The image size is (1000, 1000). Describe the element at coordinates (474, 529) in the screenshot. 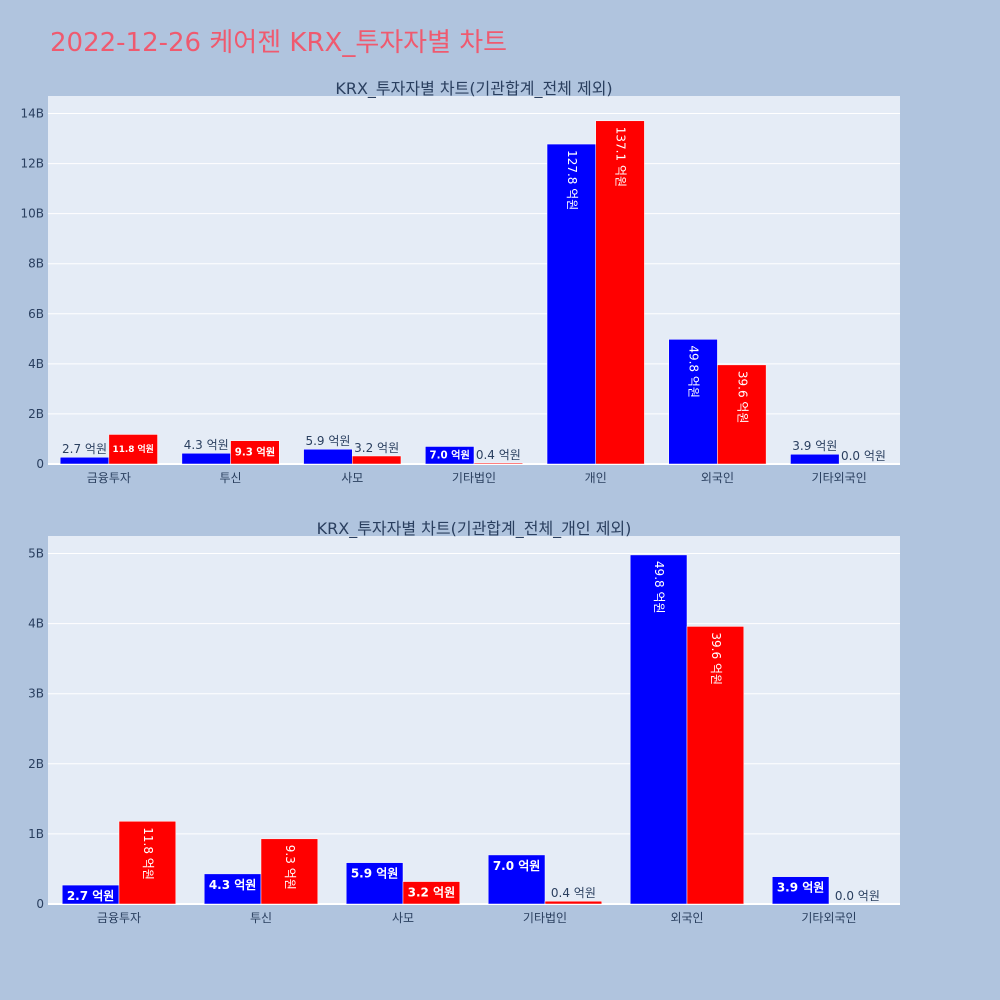

I see `chart-title: KRX_투자자별 차트(기관합계_전체_개인 제외)` at that location.